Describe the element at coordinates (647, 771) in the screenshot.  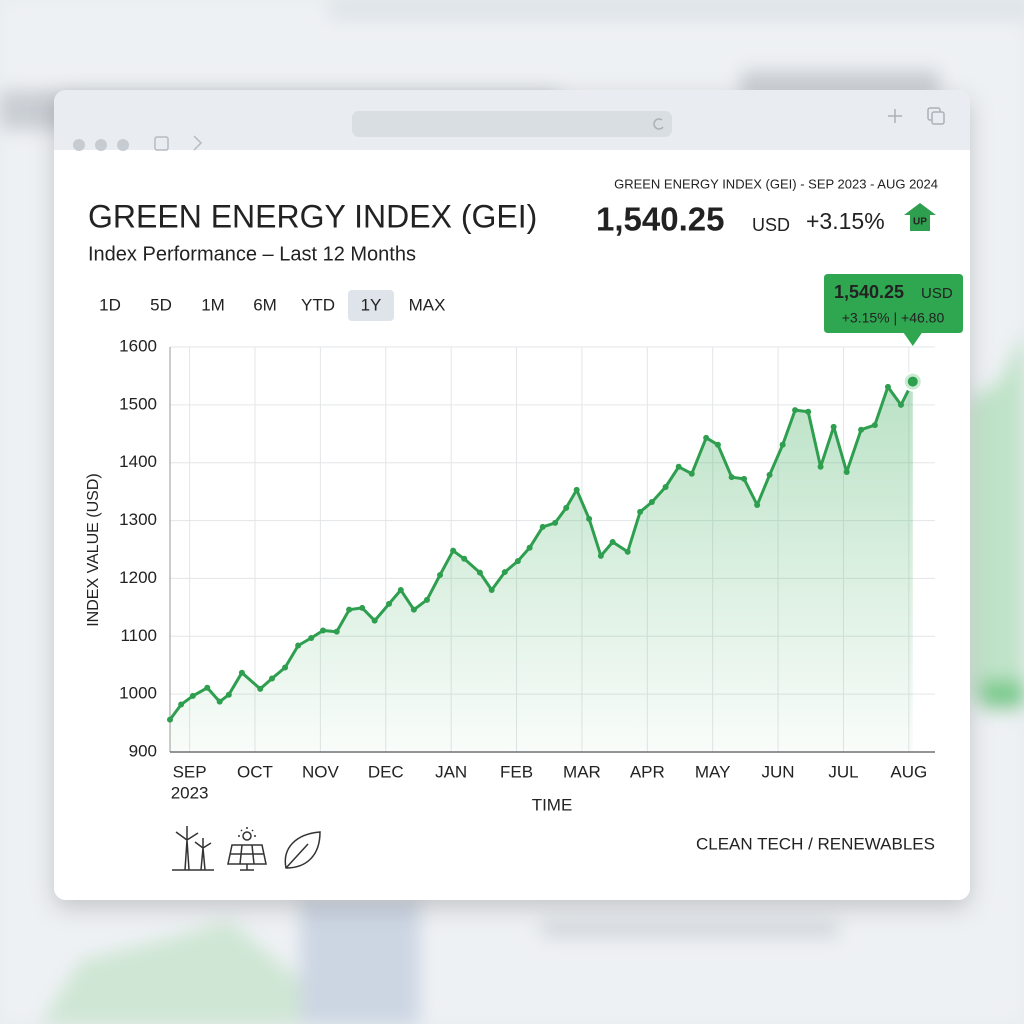
I see `x-tick-label: APR` at that location.